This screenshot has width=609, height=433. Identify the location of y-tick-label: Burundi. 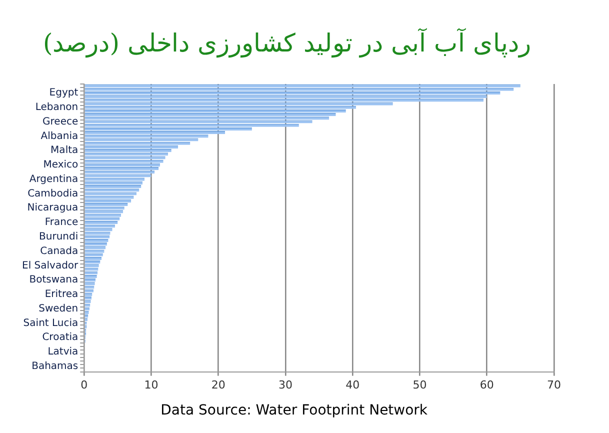
(58, 236).